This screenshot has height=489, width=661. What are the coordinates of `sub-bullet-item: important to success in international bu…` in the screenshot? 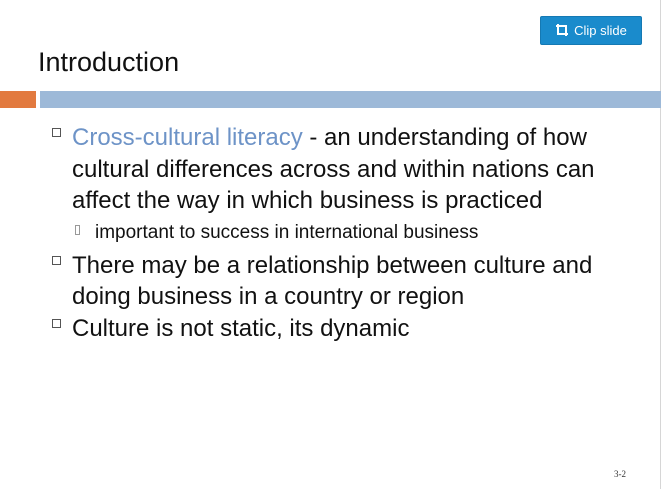 It's located at (343, 233).